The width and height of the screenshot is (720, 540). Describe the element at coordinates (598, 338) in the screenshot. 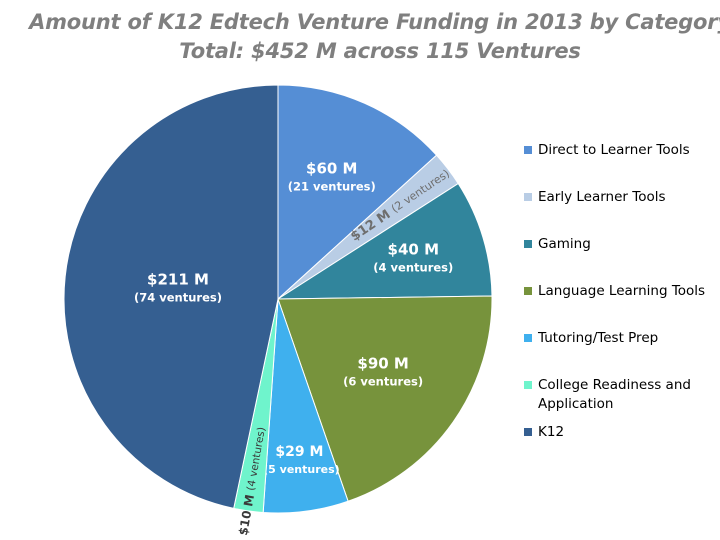

I see `legend-label: Tutoring/Test Prep` at that location.